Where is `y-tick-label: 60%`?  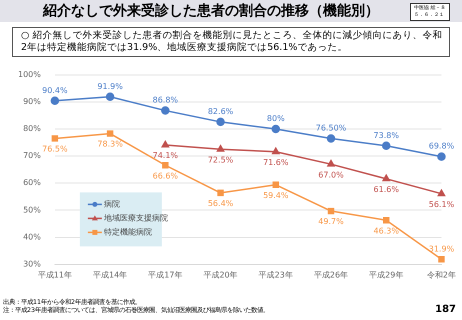
y-tick-label: 60% is located at coordinates (32, 183).